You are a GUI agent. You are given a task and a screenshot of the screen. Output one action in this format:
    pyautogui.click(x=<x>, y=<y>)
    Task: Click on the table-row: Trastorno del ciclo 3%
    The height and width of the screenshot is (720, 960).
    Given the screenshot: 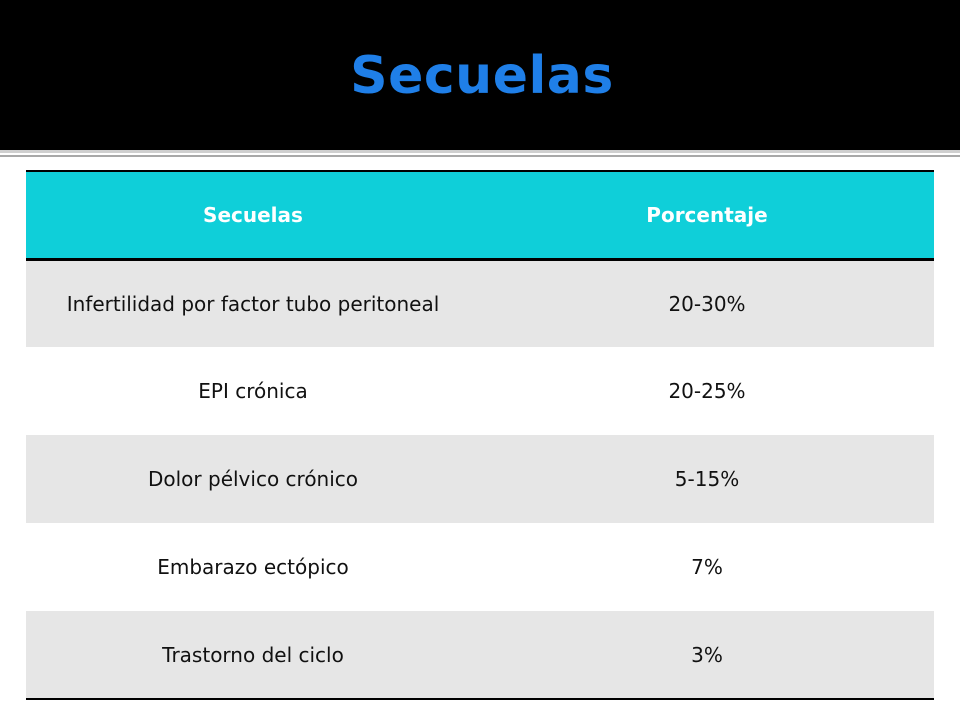 What is the action you would take?
    pyautogui.click(x=480, y=655)
    